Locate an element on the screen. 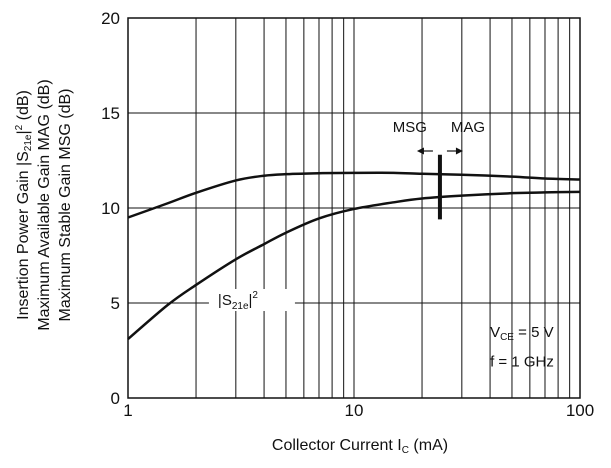 The height and width of the screenshot is (468, 611). x-axis-label: Collector Current IC (mA) is located at coordinates (360, 446).